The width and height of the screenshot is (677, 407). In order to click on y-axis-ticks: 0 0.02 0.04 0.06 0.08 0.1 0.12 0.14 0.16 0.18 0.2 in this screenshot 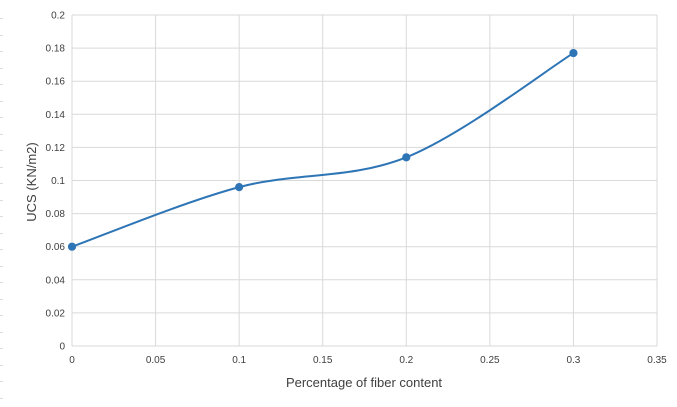, I will do `click(56, 182)`.